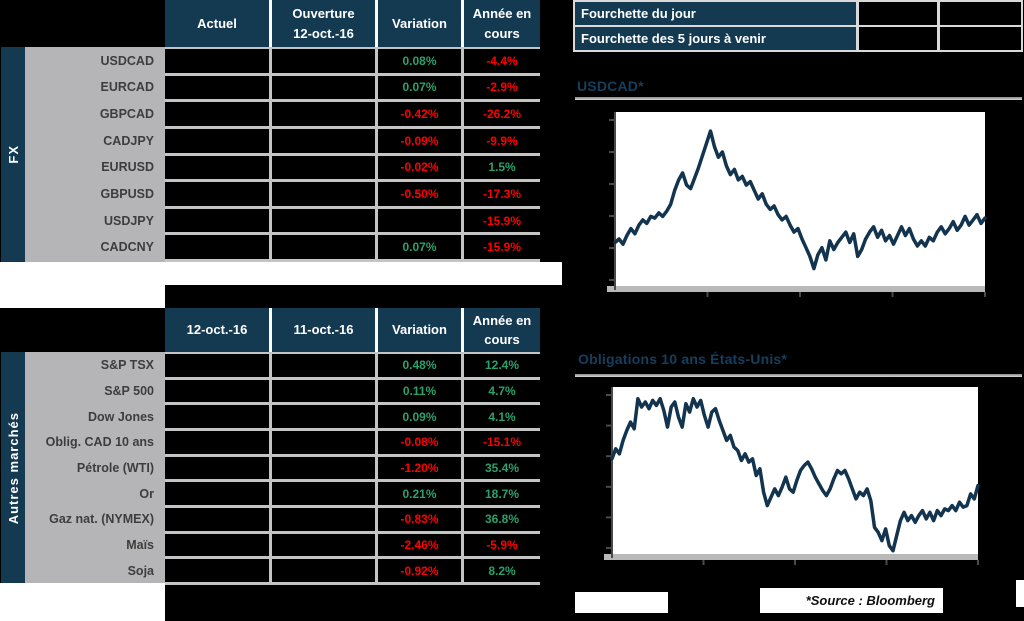 Image resolution: width=1024 pixels, height=621 pixels. What do you see at coordinates (140, 544) in the screenshot?
I see `markets-row-label: Maïs` at bounding box center [140, 544].